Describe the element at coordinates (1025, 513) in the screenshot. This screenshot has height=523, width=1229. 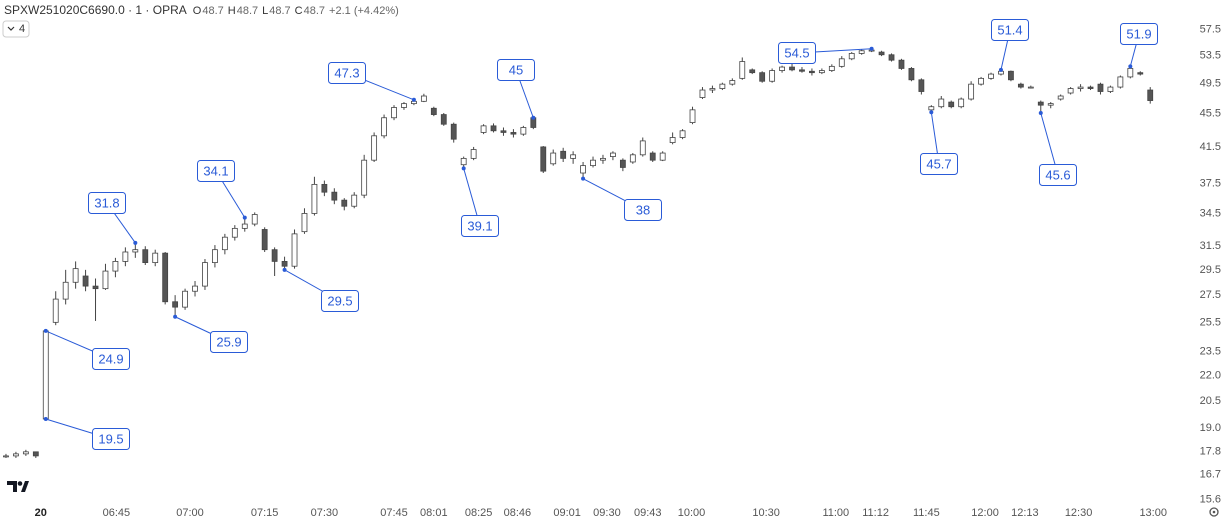
I see `x-tick-label: 12:13` at that location.